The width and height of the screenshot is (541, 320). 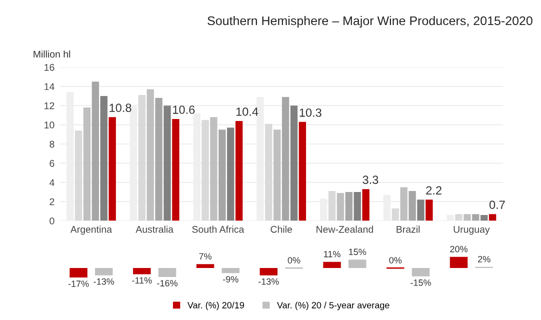 I want to click on y-axis-title: Million hl, so click(x=52, y=54).